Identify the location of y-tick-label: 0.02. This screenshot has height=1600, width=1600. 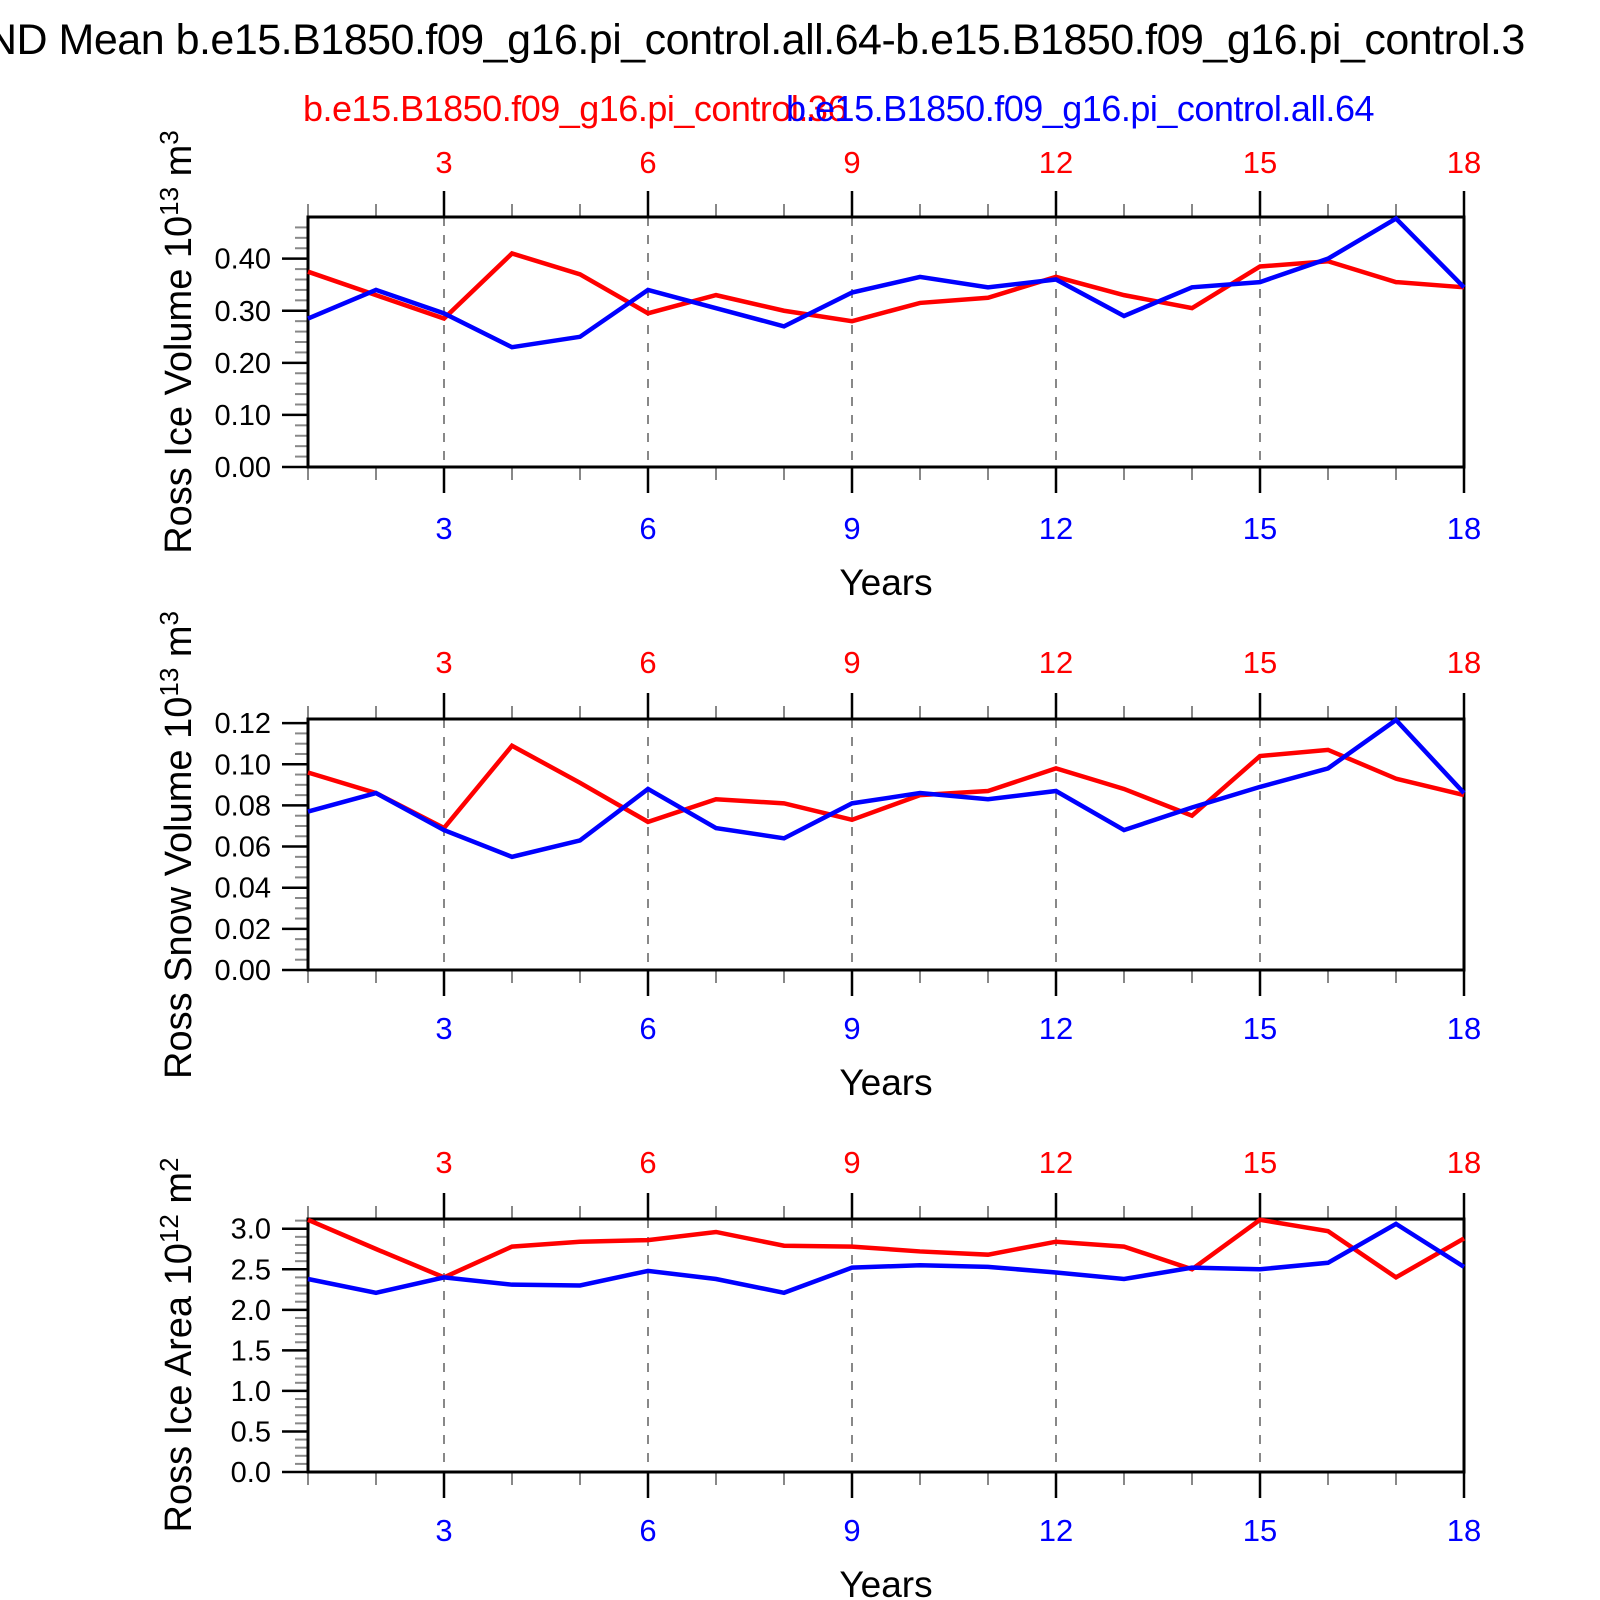
(243, 930).